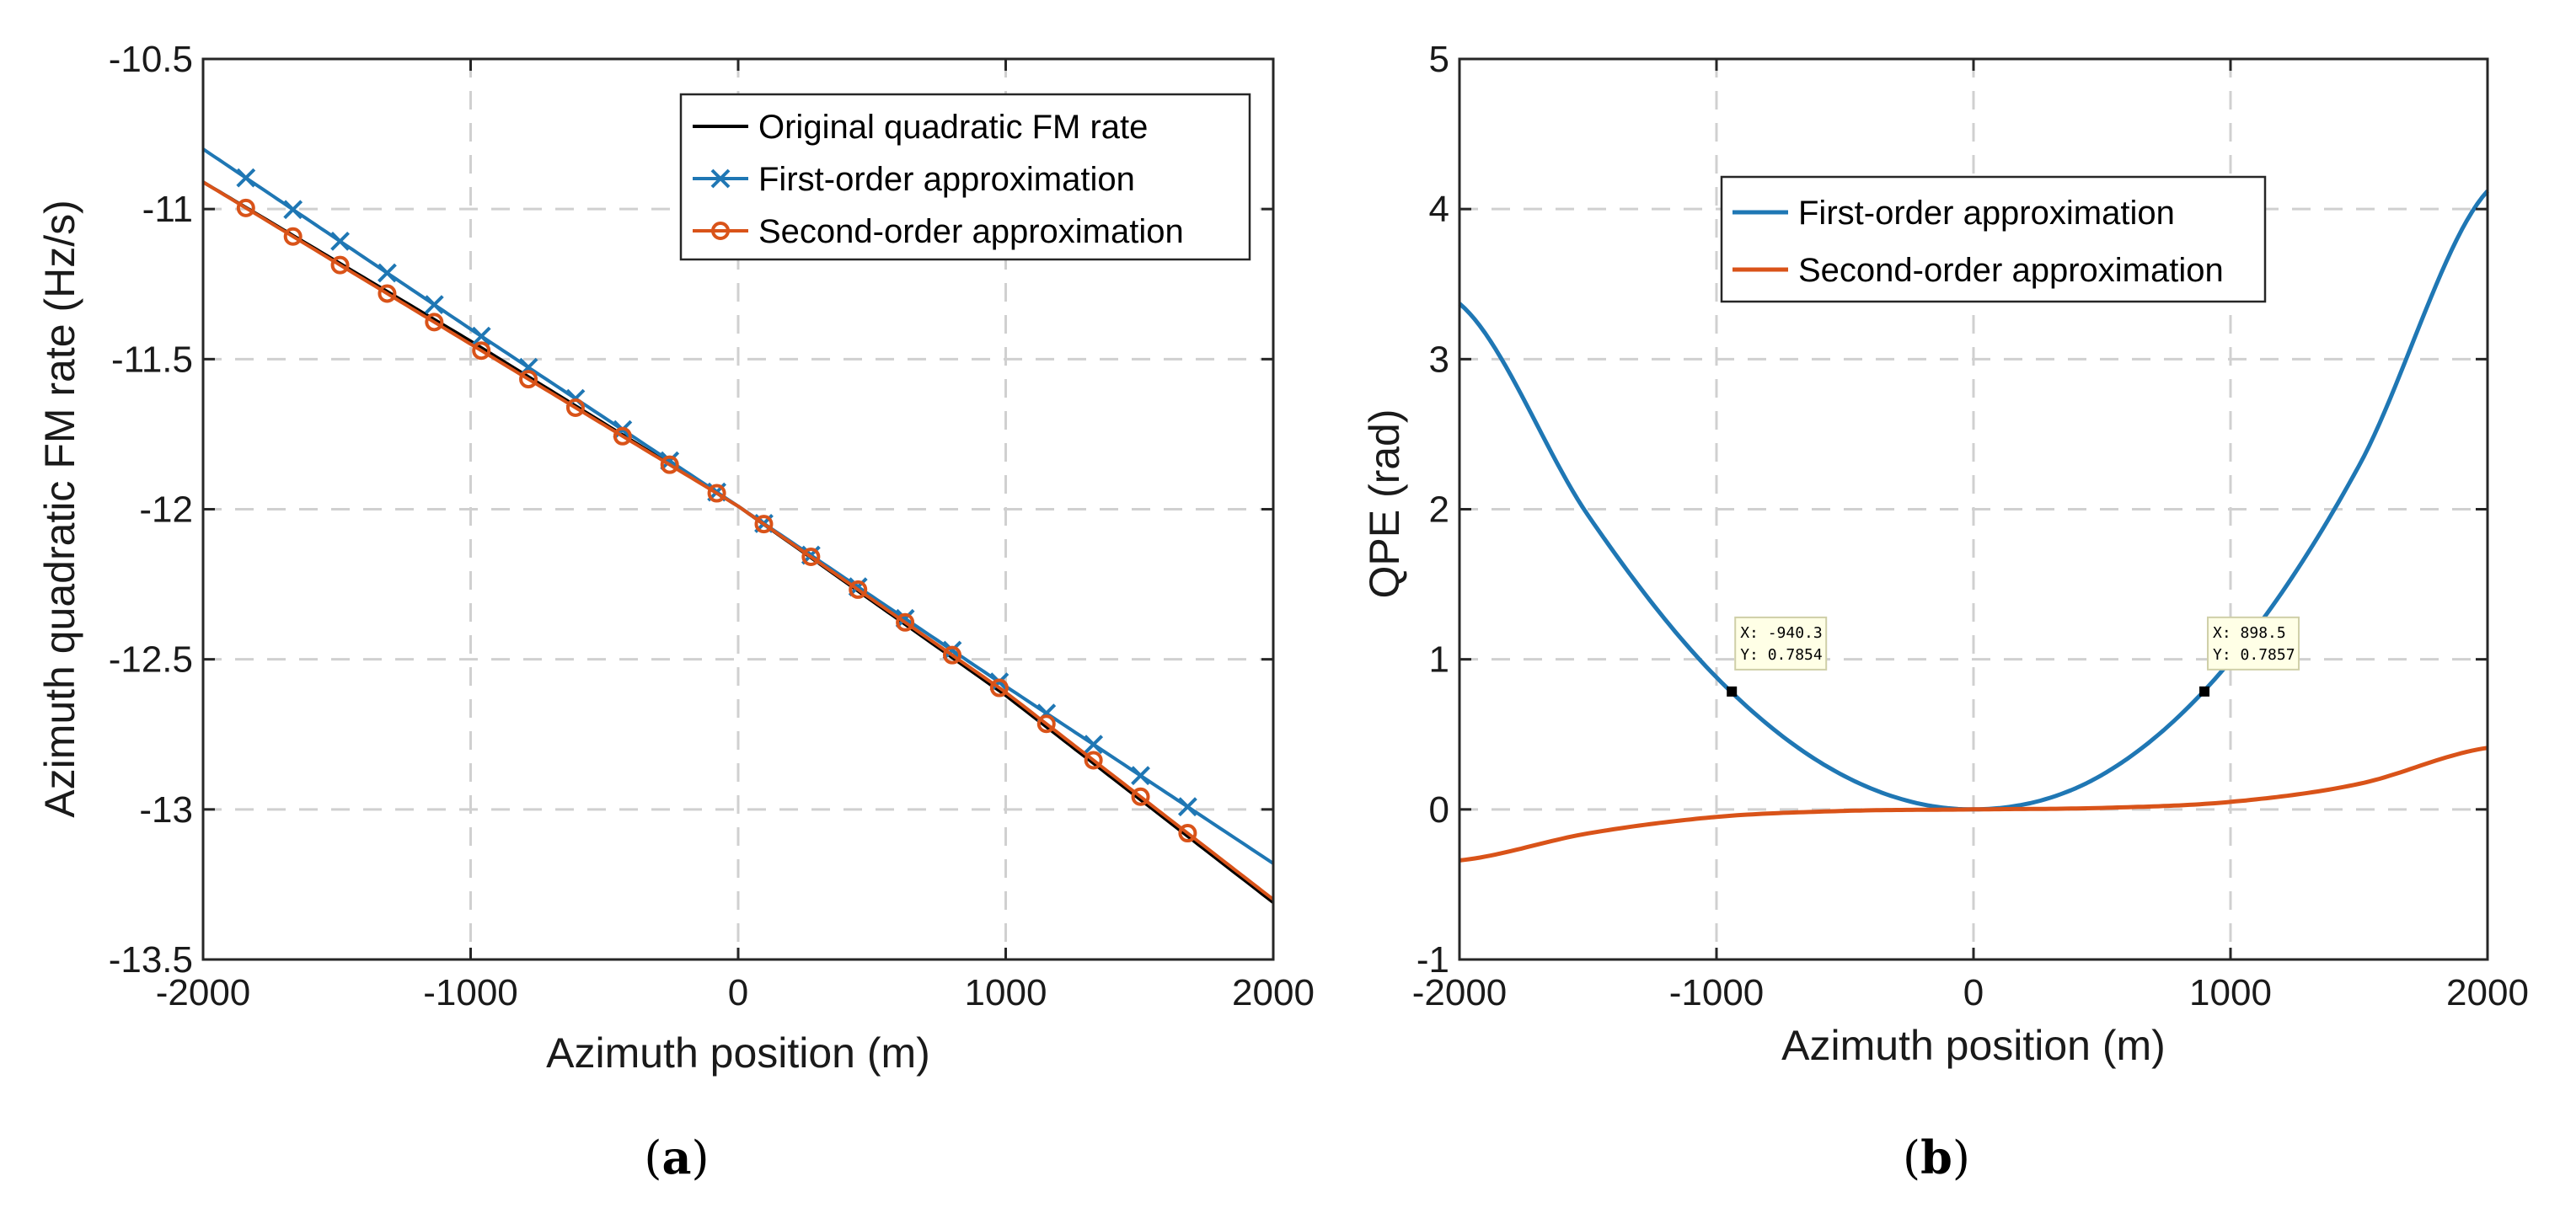 This screenshot has width=2576, height=1208. I want to click on xtick-label-a-0: -2000, so click(203, 992).